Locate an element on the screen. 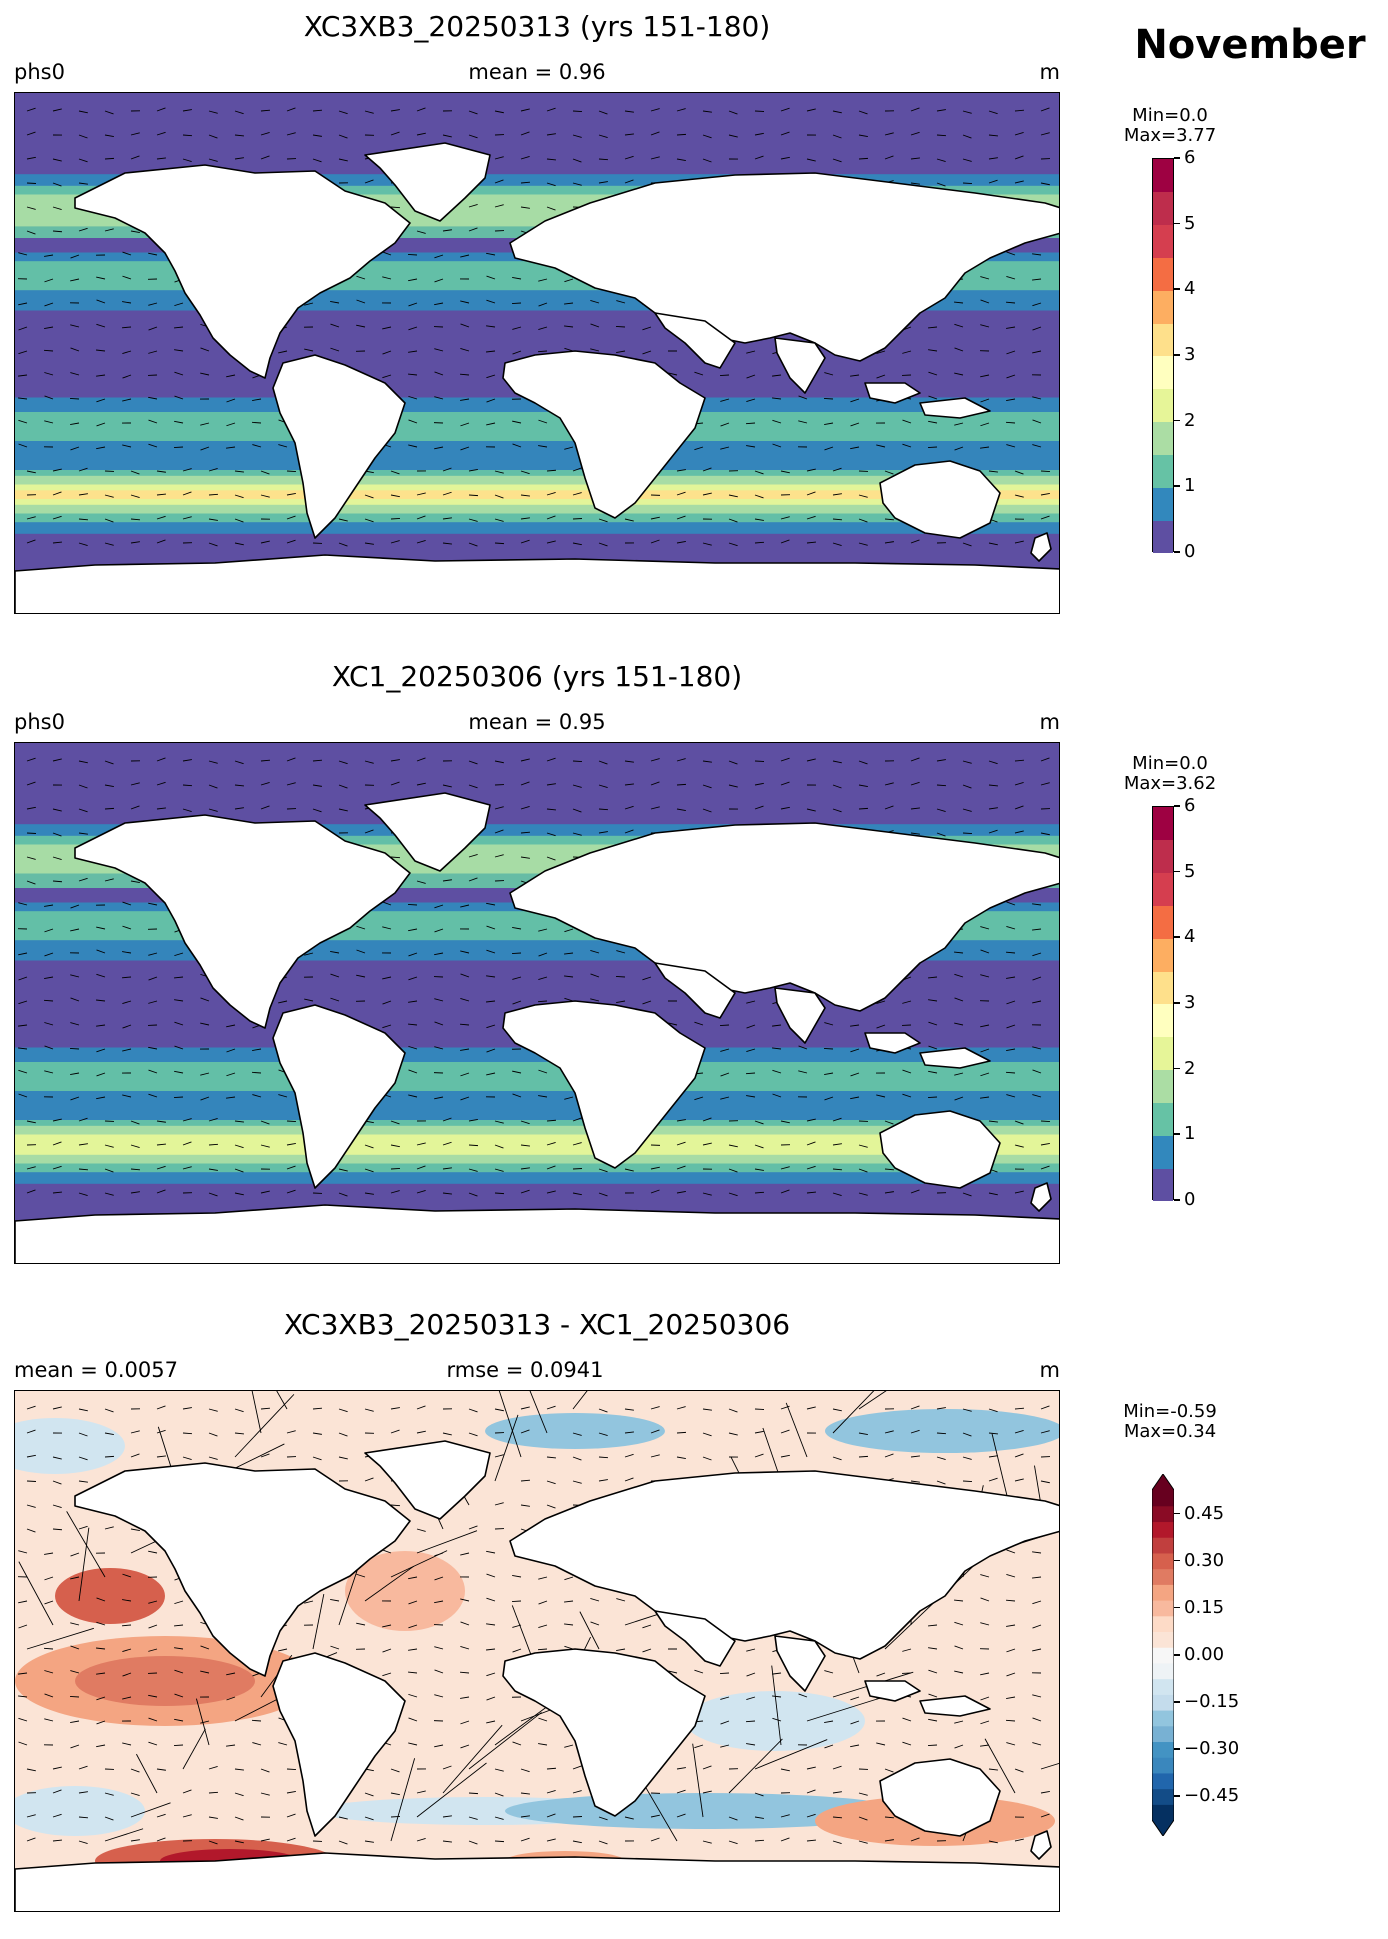  panel-1-title: XC3XB3_20250313 (yrs 151-180) is located at coordinates (537, 26).